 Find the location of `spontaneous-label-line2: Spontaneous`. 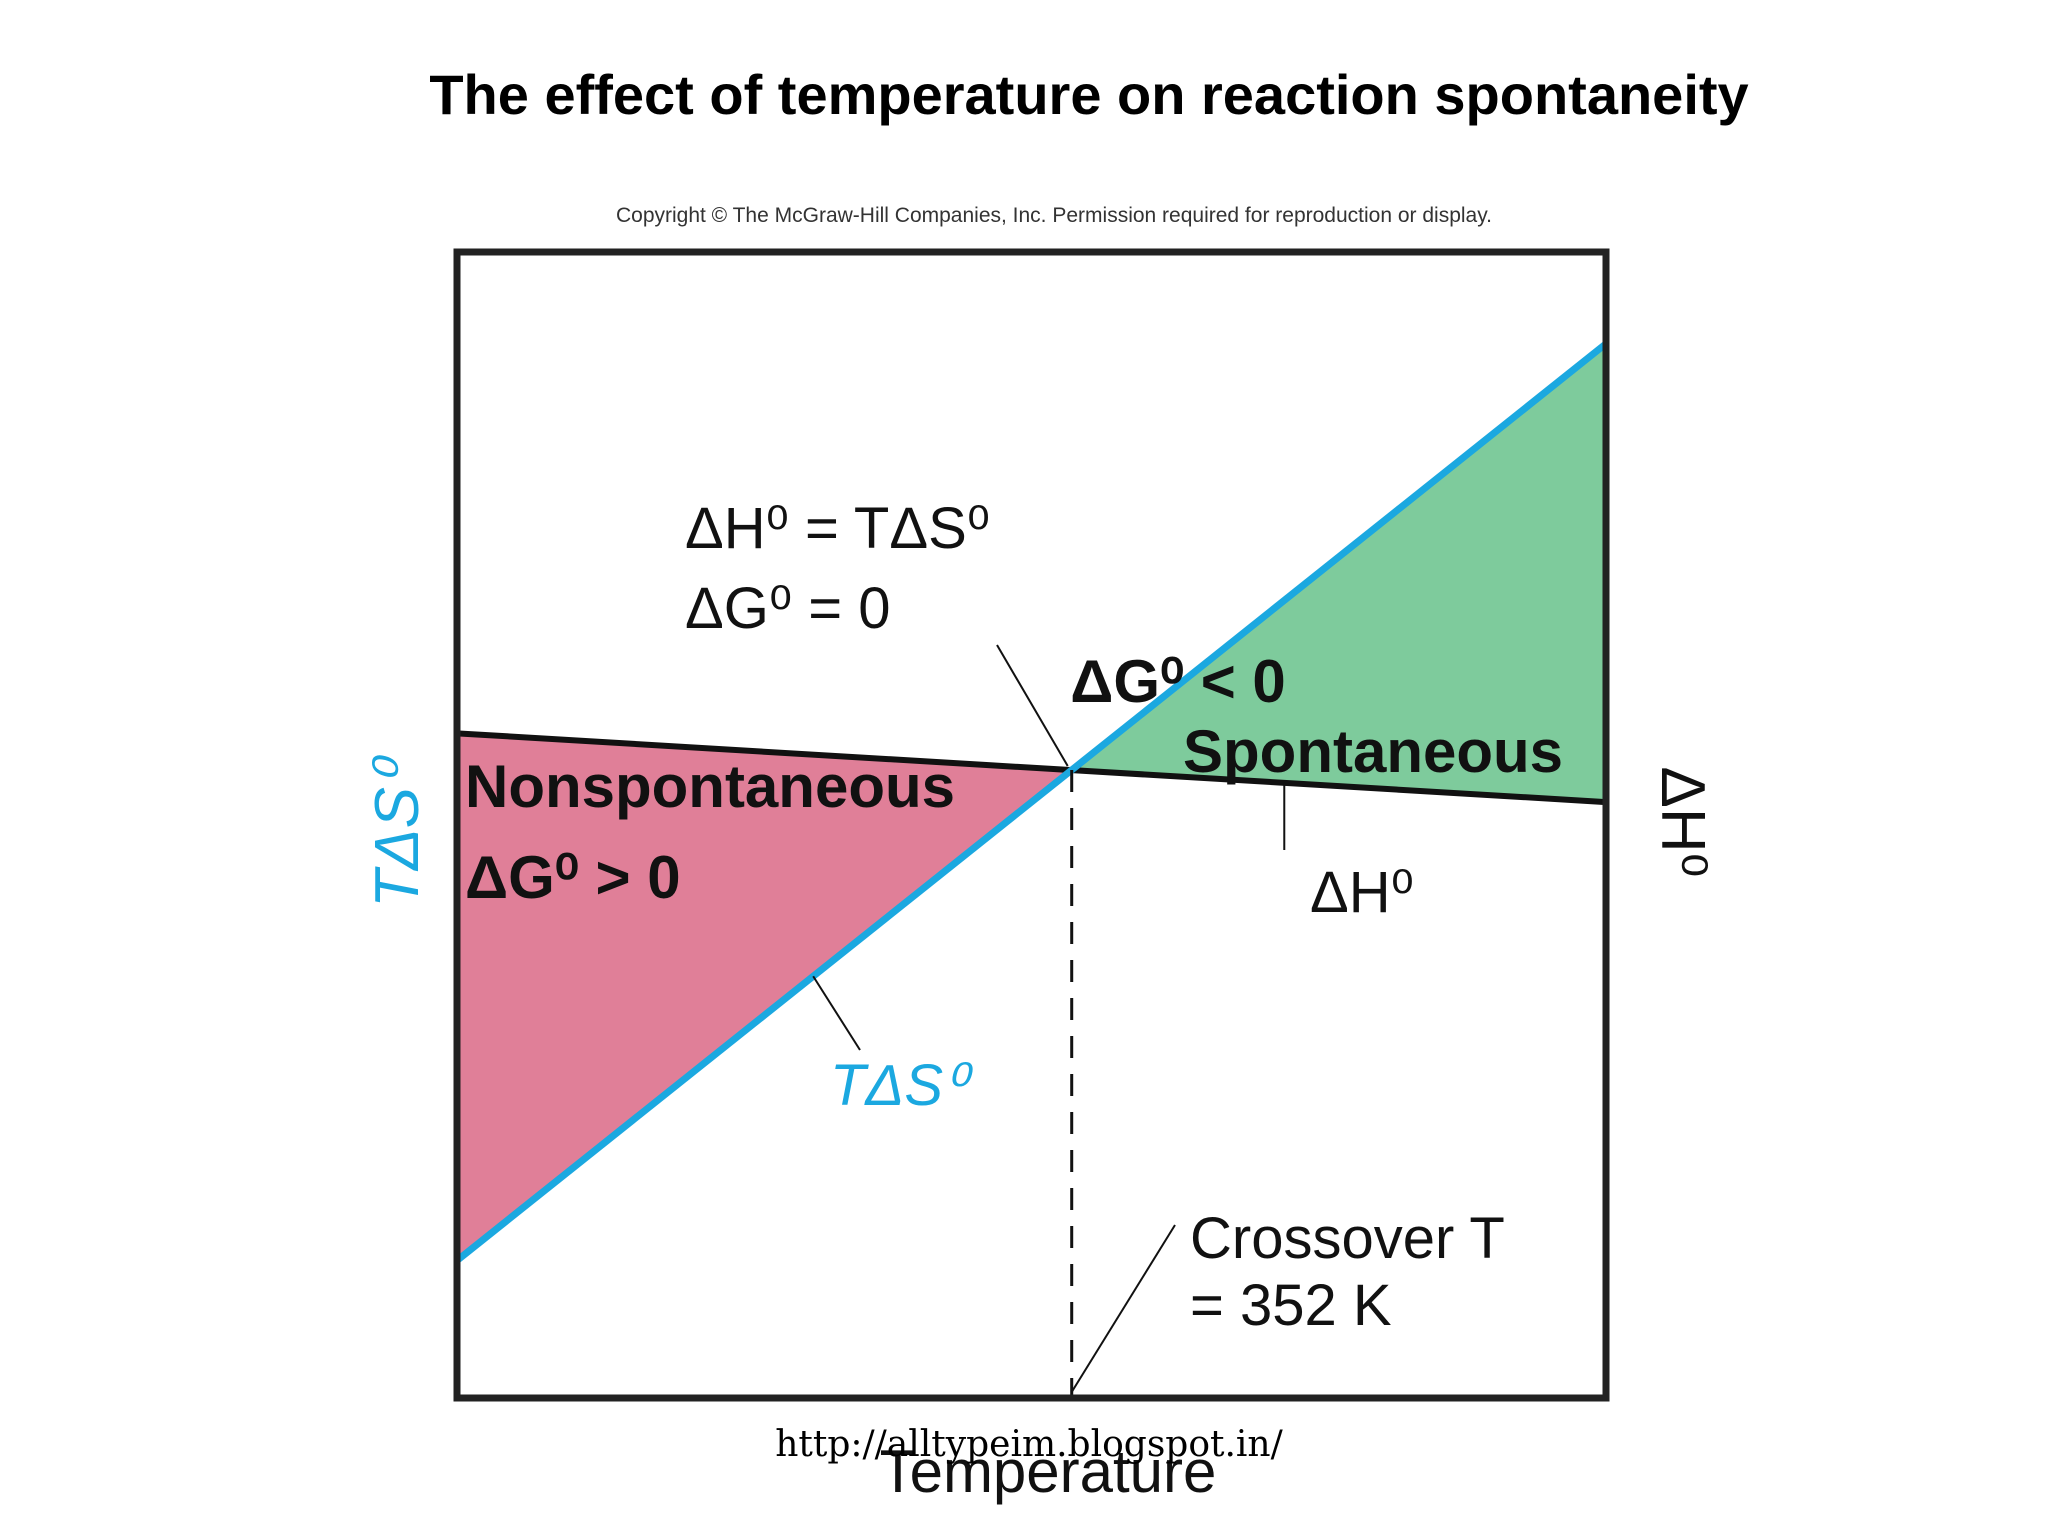

spontaneous-label-line2: Spontaneous is located at coordinates (1373, 751).